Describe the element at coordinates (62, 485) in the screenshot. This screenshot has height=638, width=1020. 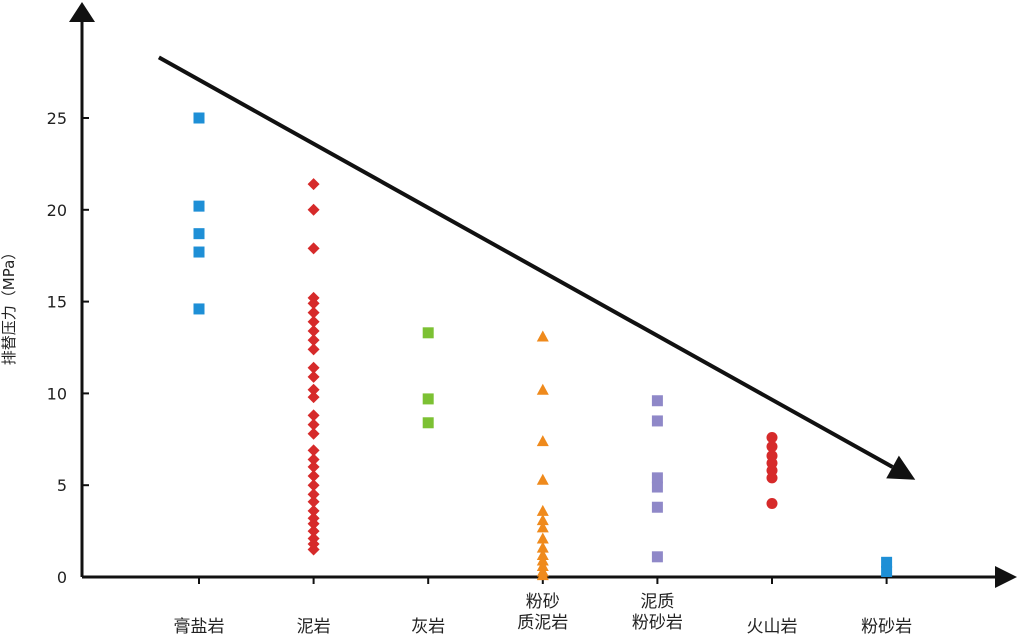
I see `y-tick-label: 5` at that location.